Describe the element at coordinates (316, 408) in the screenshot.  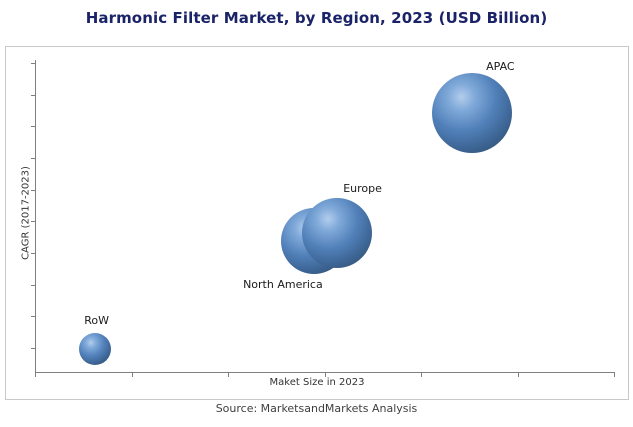
I see `source-note: Source: MarketsandMarkets Analysis` at that location.